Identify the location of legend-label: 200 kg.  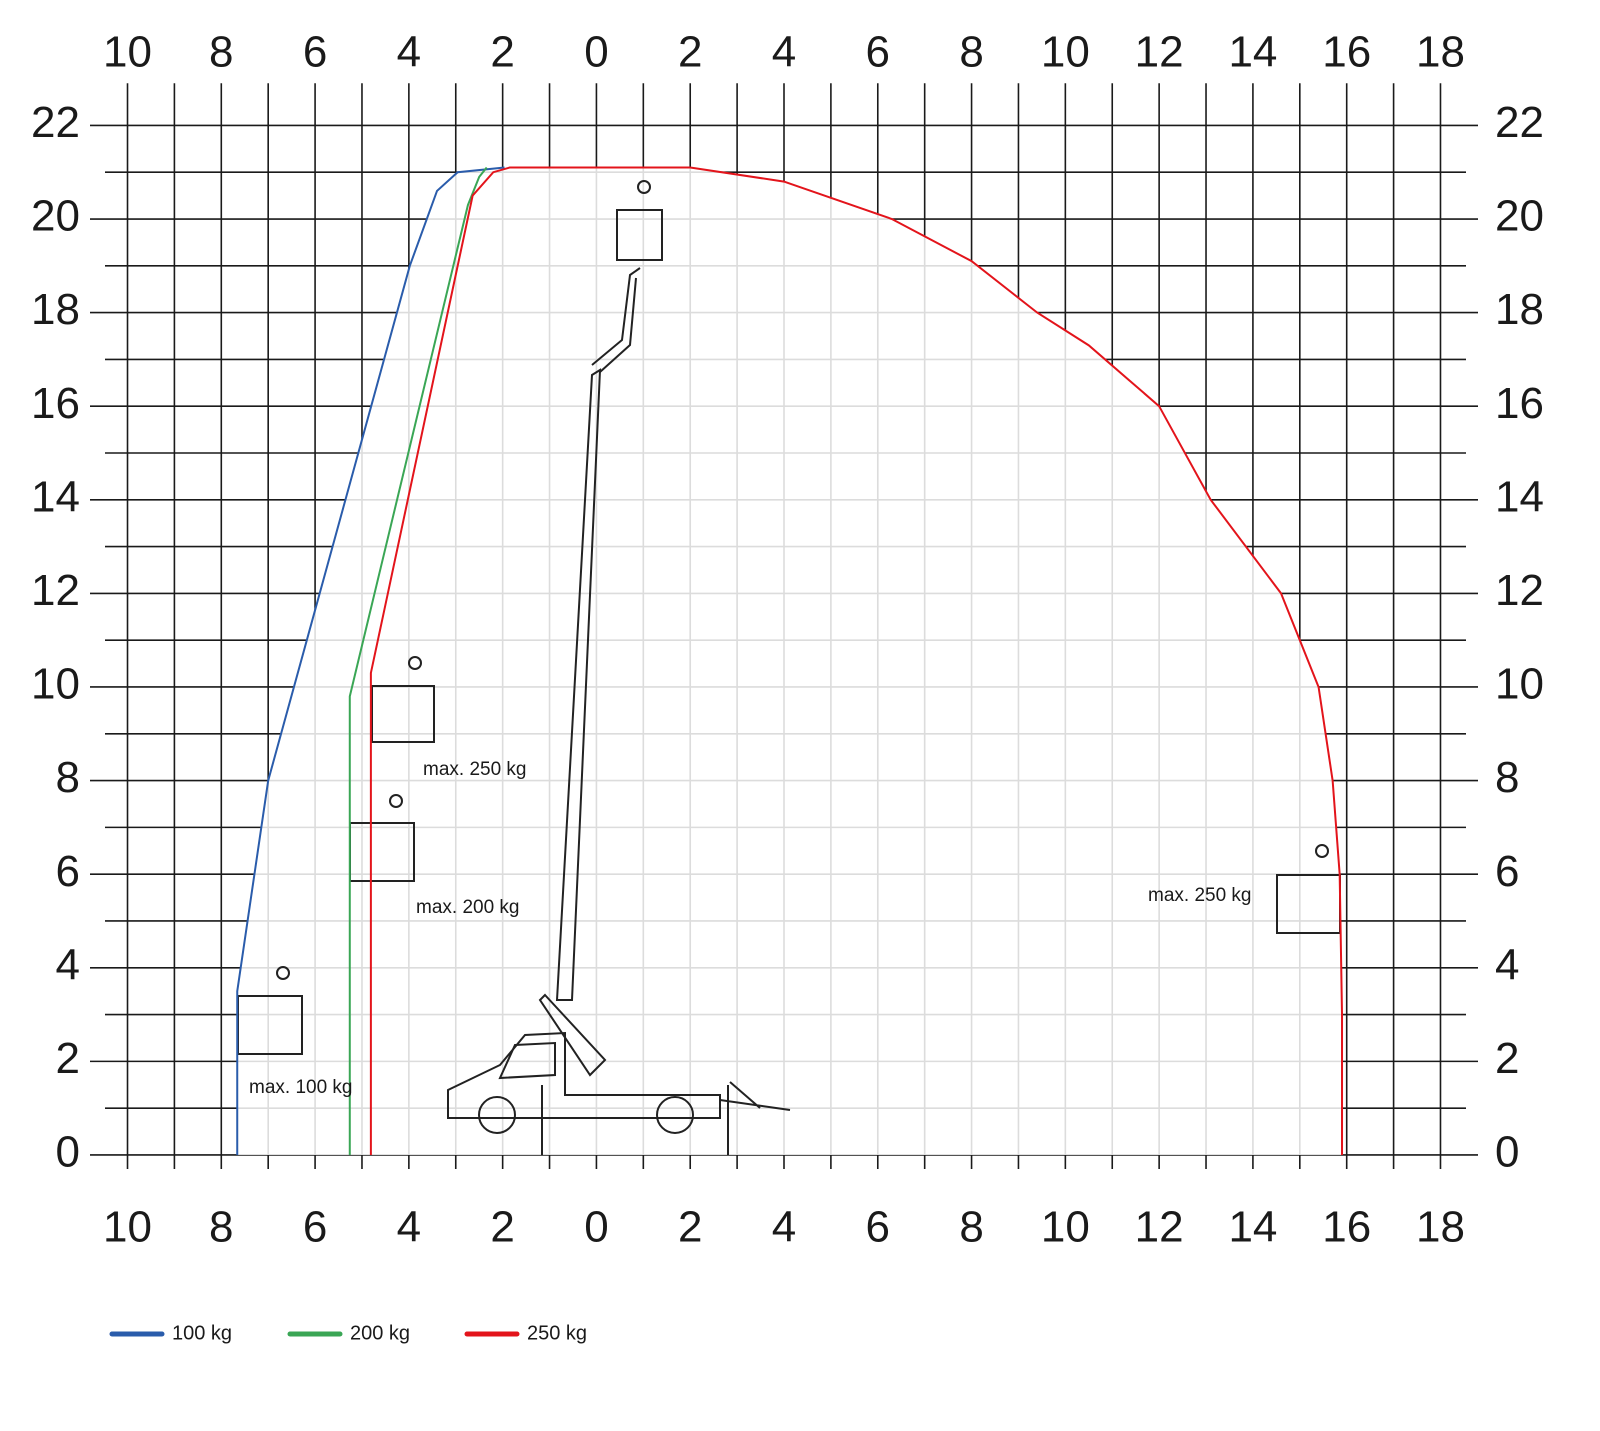
(380, 1333).